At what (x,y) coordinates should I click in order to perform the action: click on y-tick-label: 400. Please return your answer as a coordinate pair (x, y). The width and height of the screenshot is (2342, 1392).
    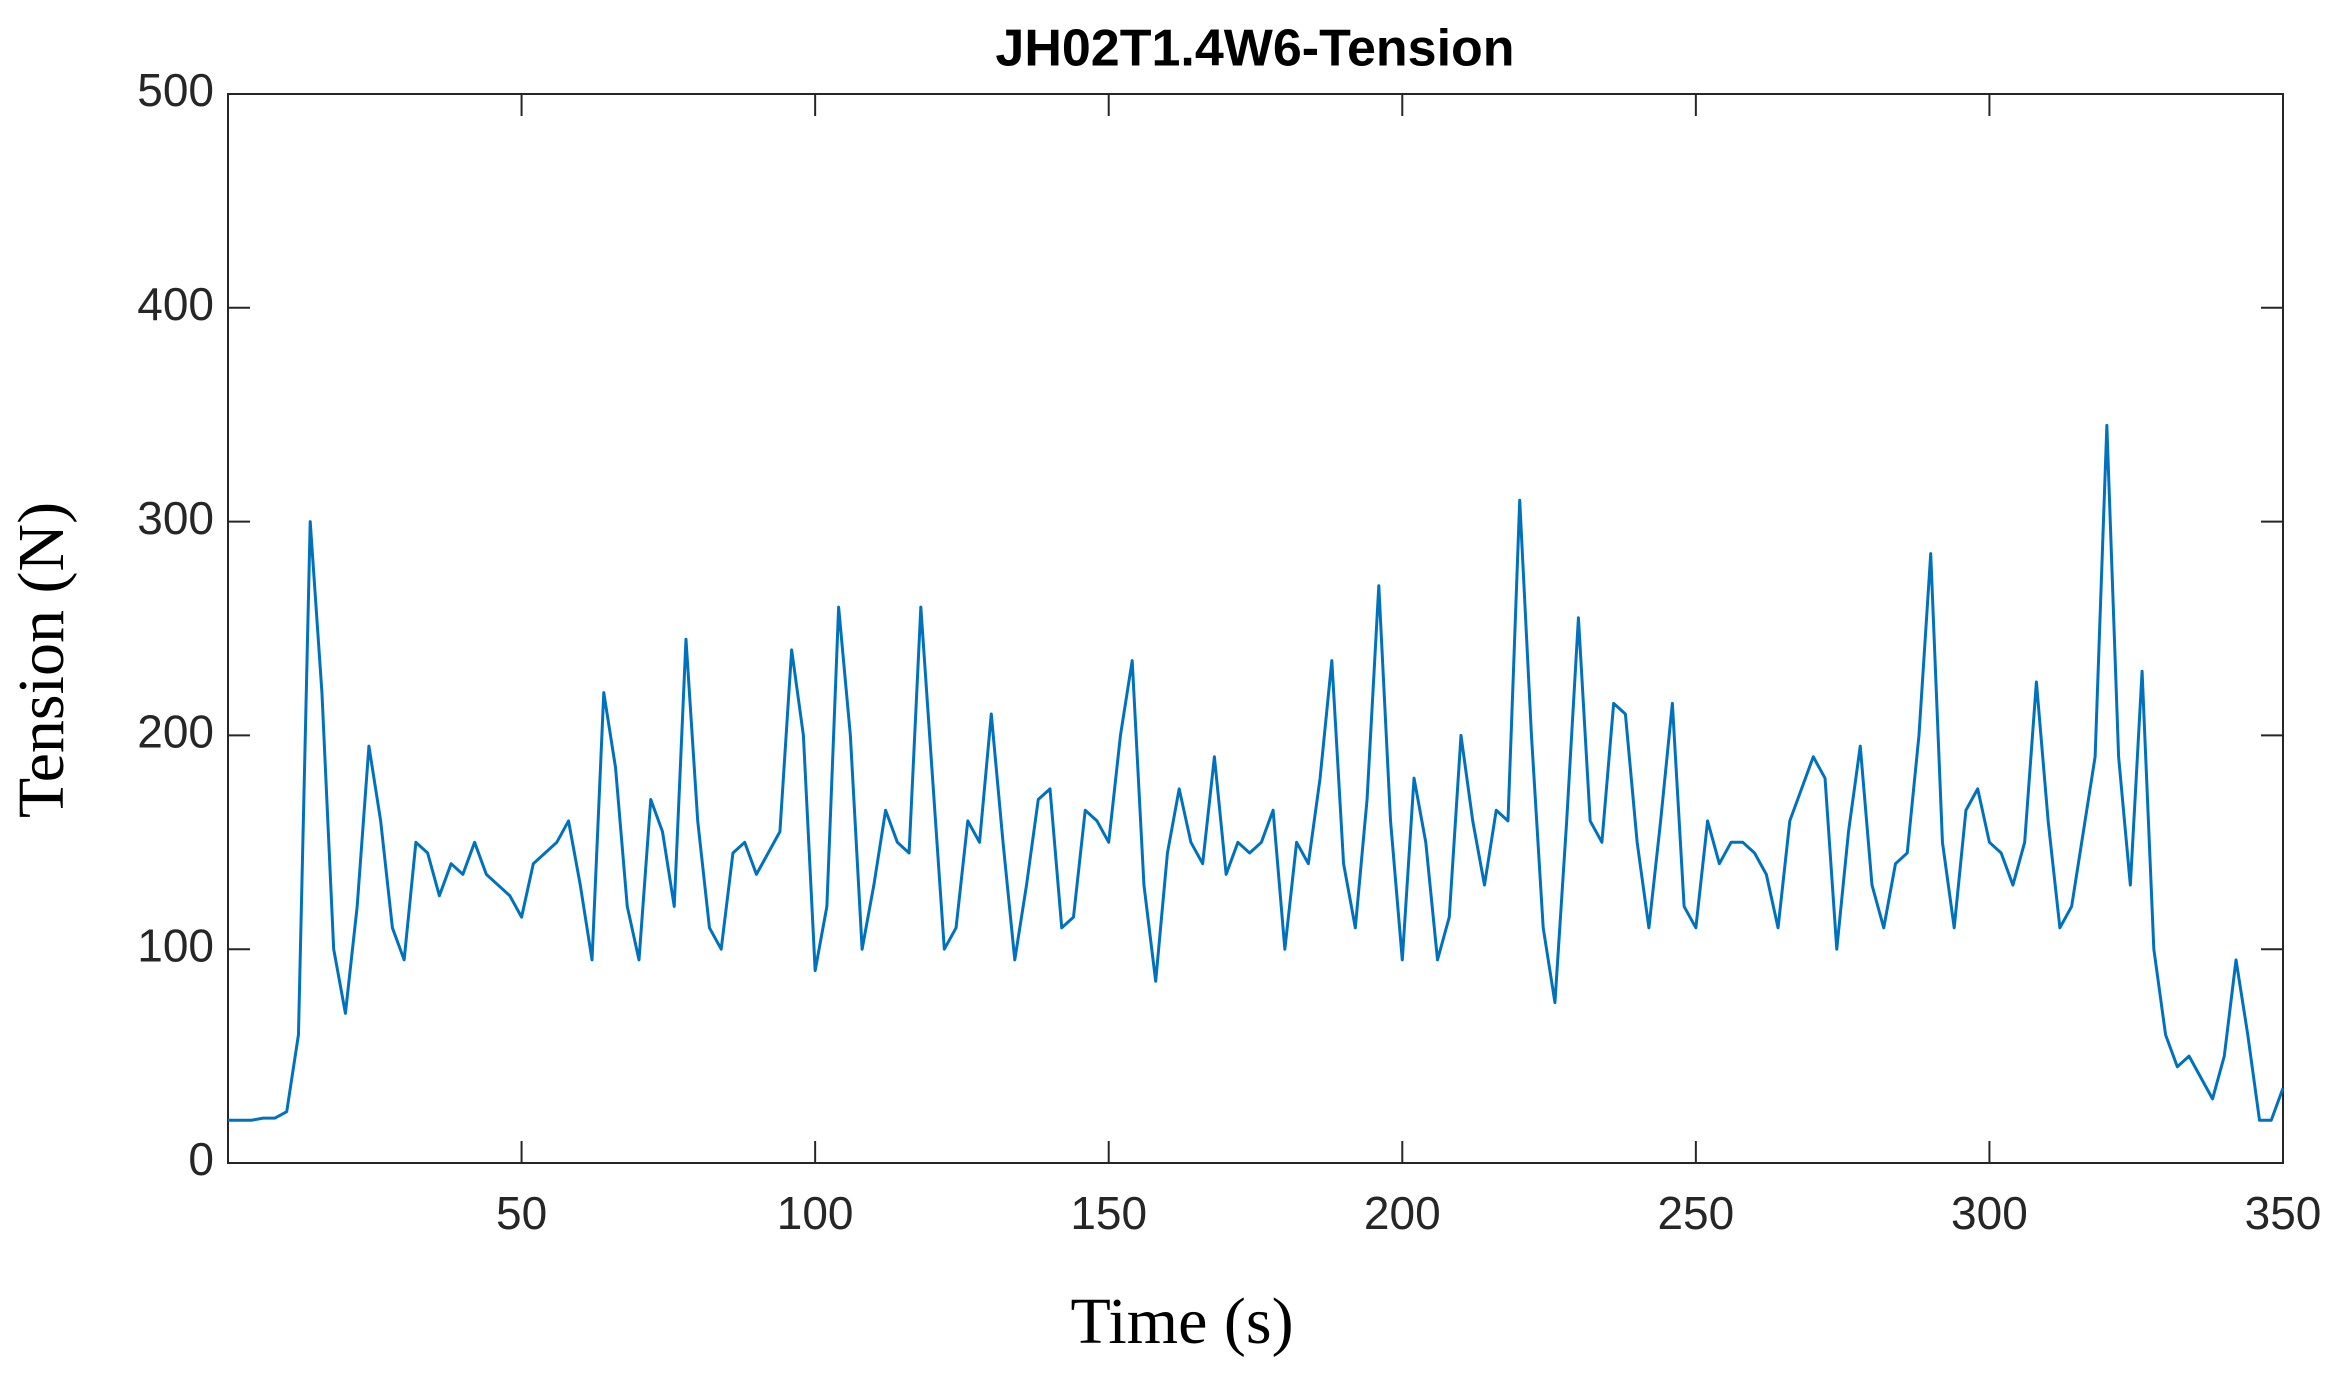
    Looking at the image, I should click on (175, 304).